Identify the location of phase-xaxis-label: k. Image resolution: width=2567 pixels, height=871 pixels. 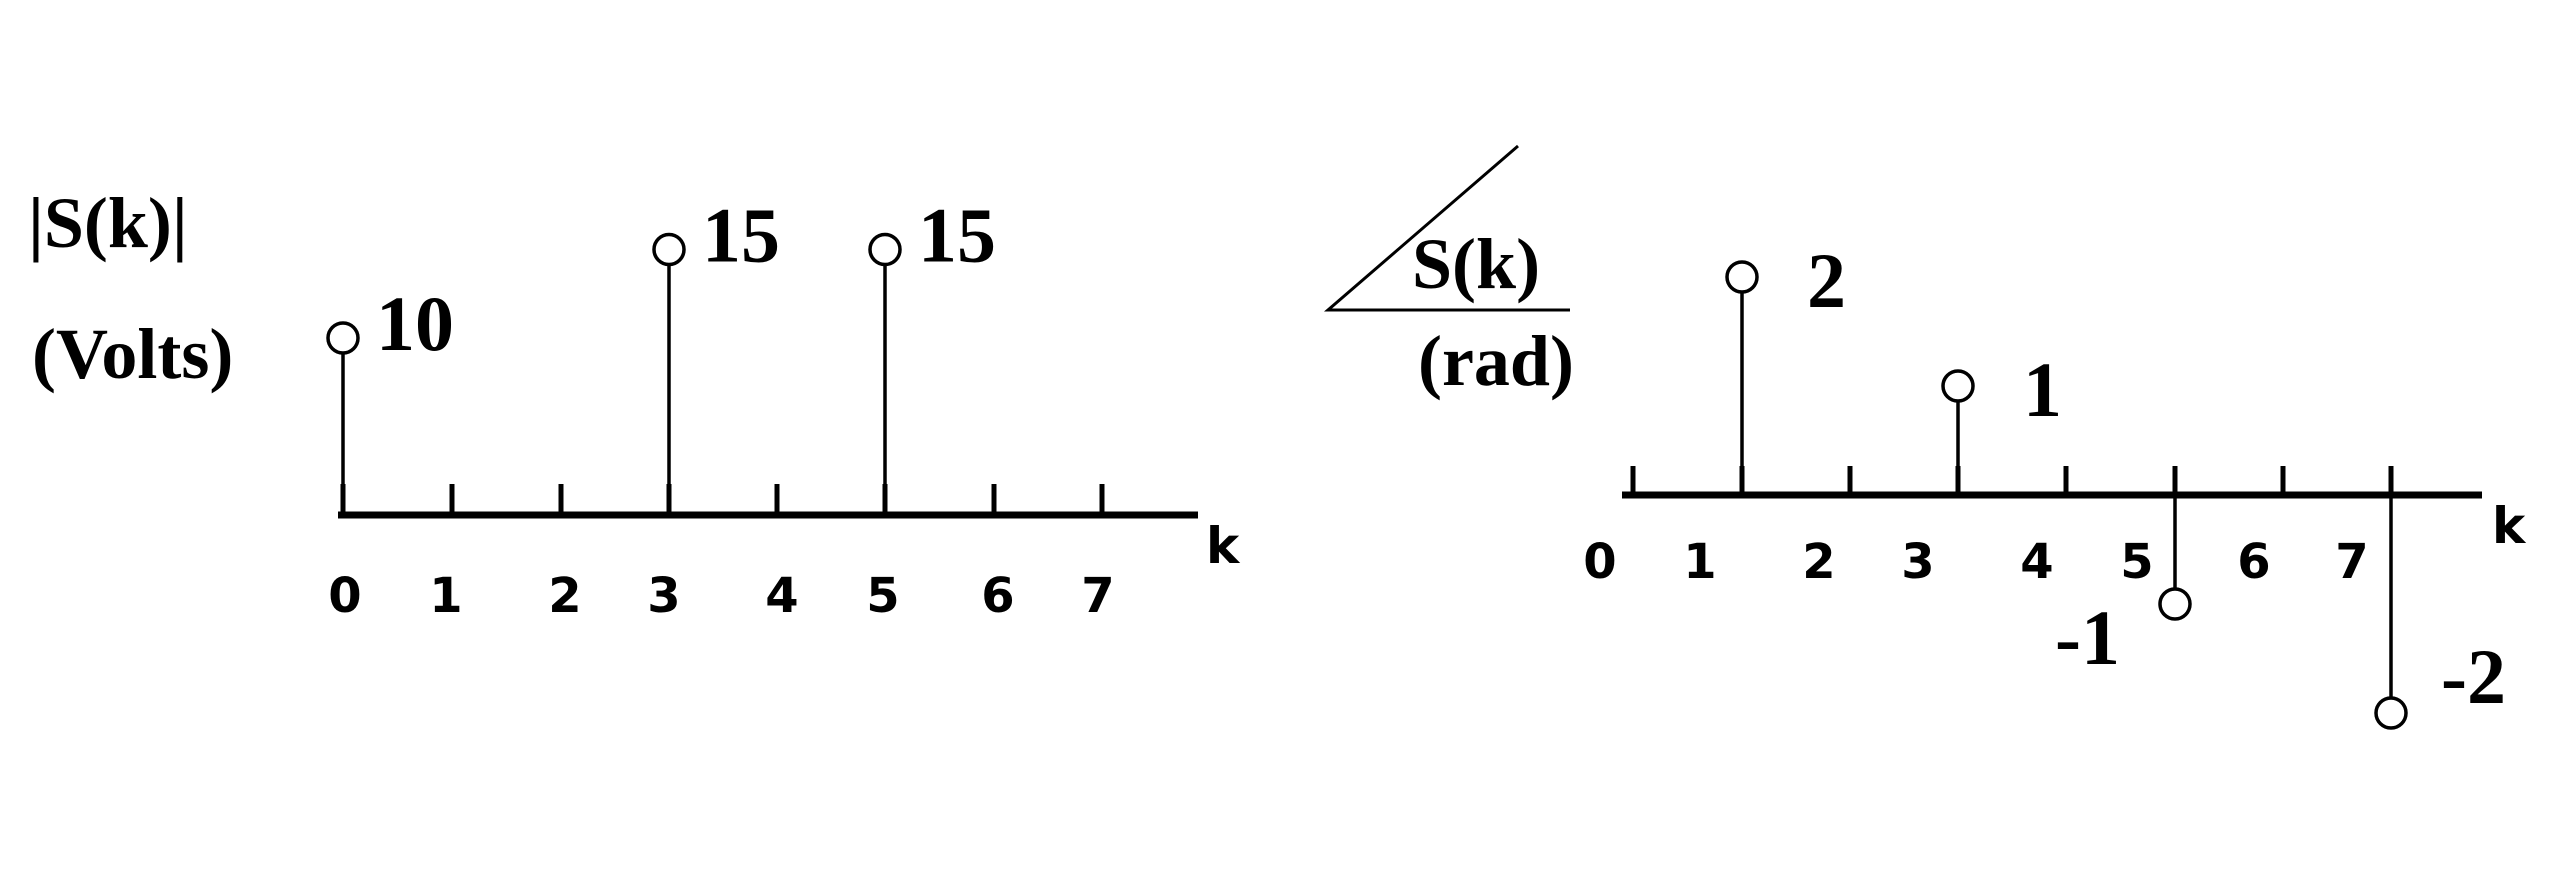
(2509, 526).